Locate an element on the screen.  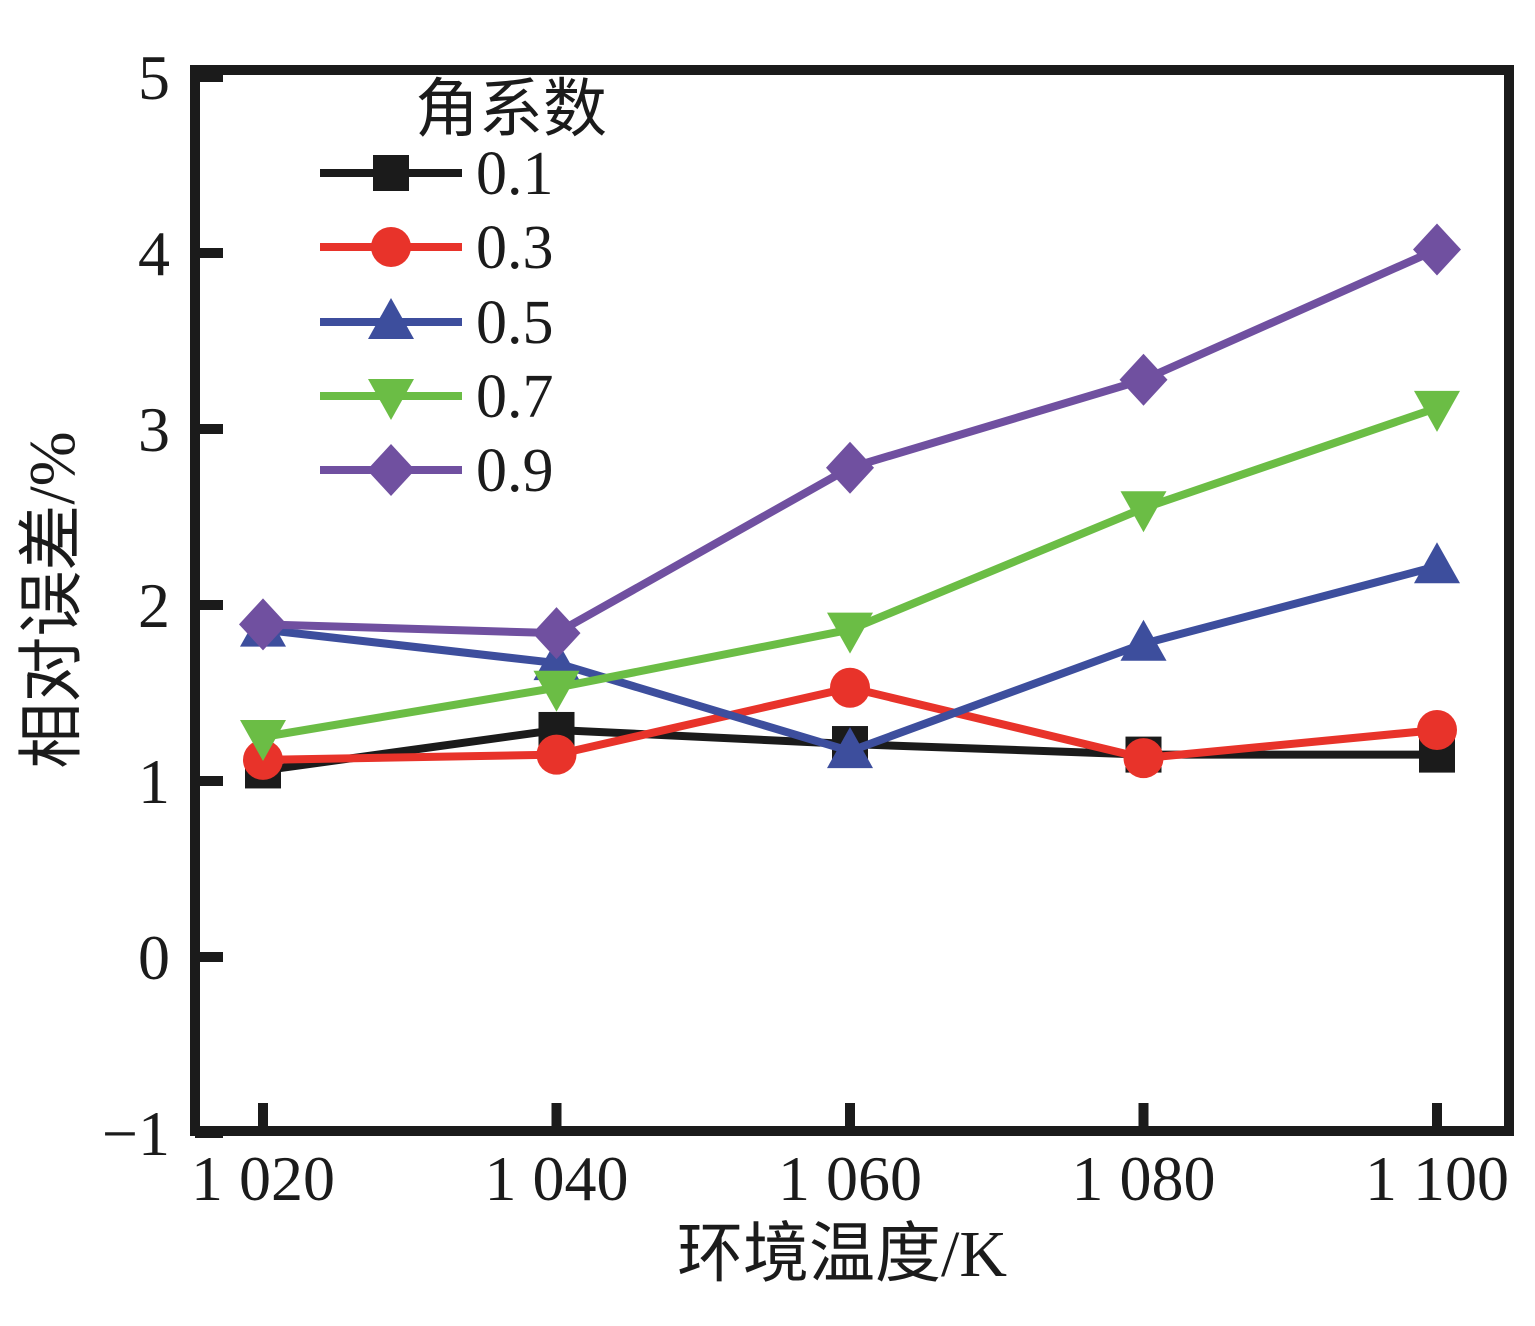
y-tick-label: 3 is located at coordinates (154, 429).